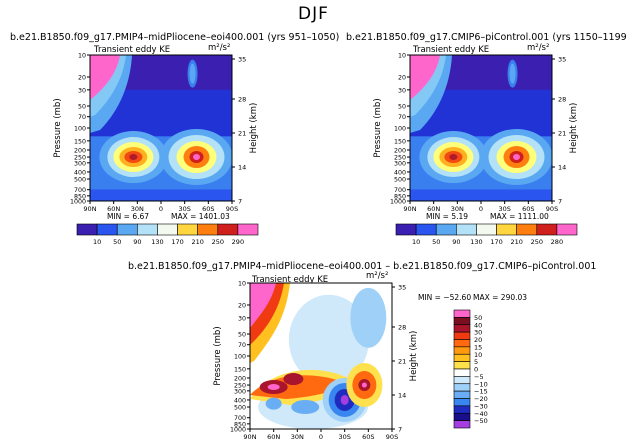 The width and height of the screenshot is (627, 444). I want to click on tl-surface, so click(161, 195).